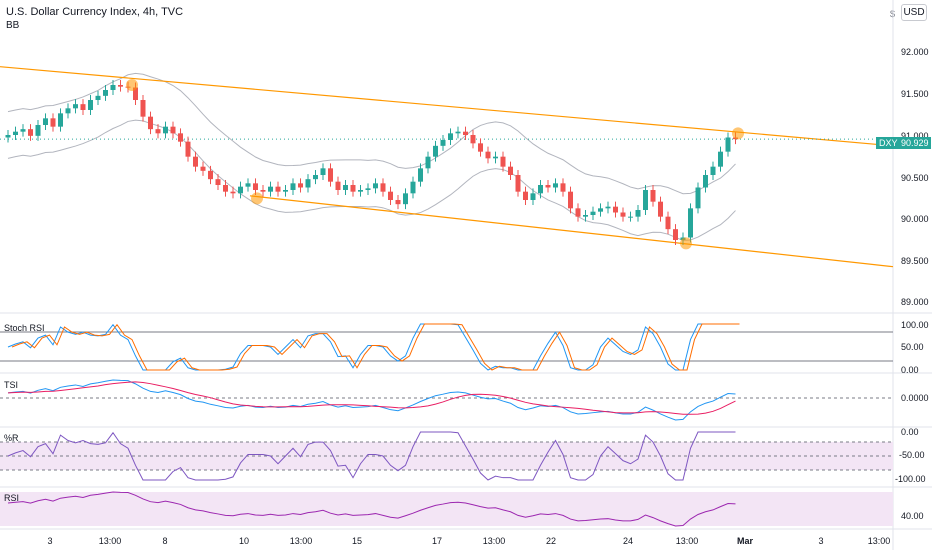 This screenshot has width=932, height=550. Describe the element at coordinates (375, 347) in the screenshot. I see `stoch-rsi-d-line` at that location.